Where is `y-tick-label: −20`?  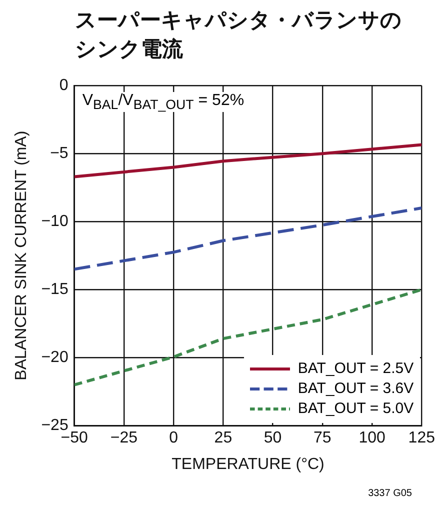
y-tick-label: −20 is located at coordinates (54, 357).